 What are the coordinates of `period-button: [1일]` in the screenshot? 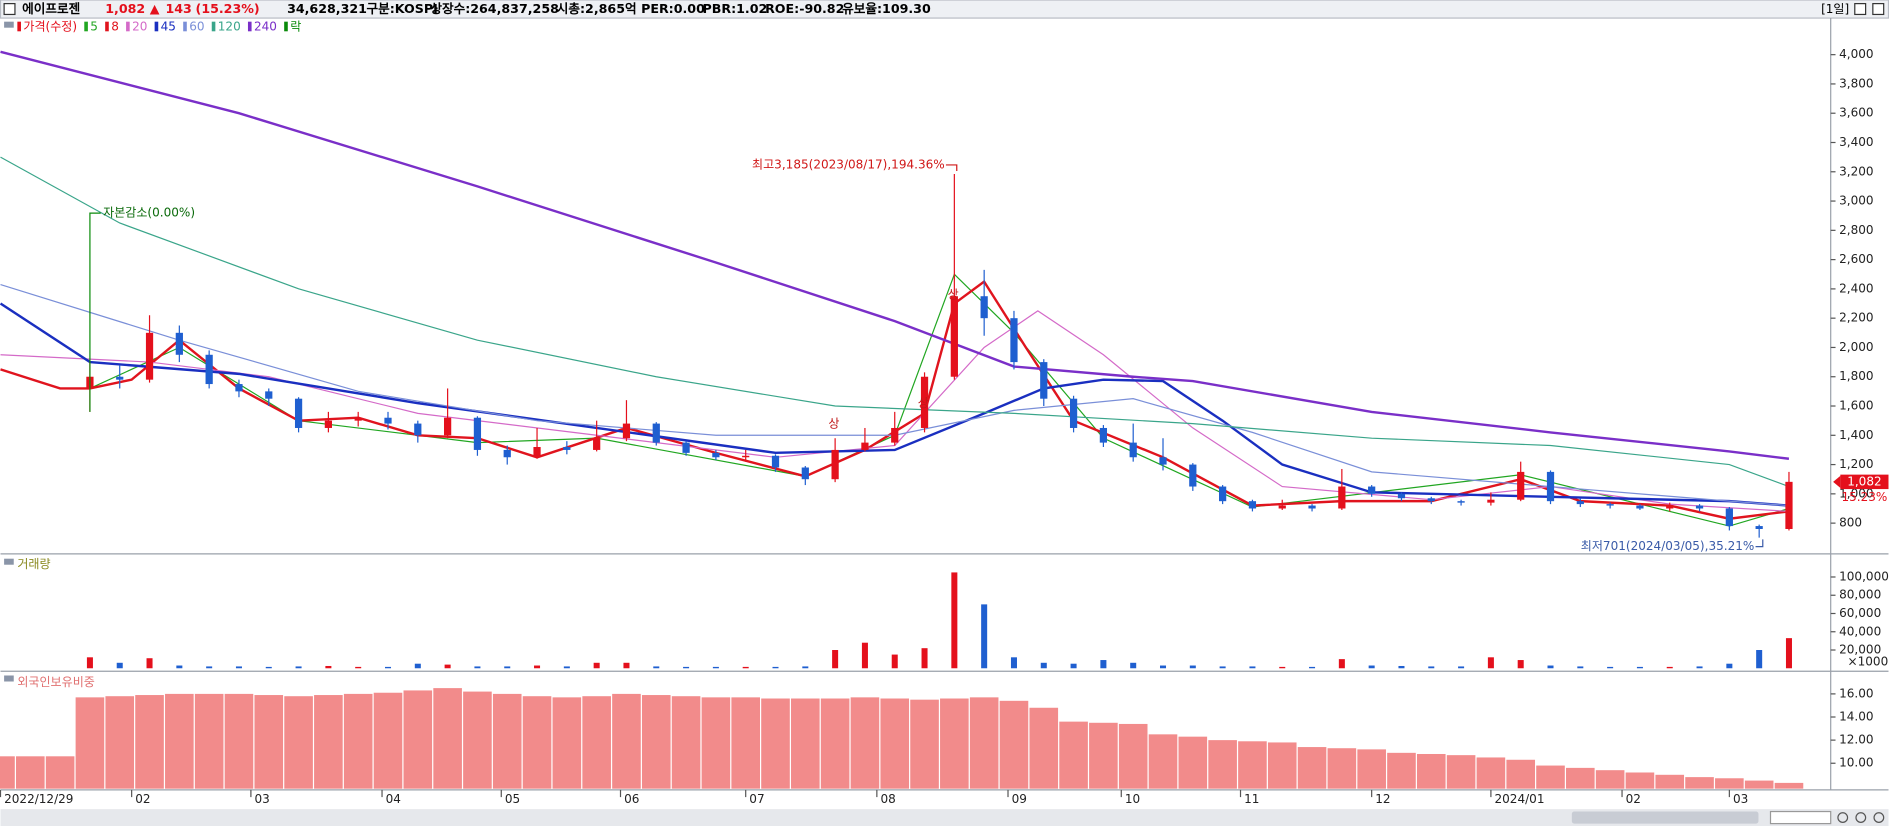 It's located at (1835, 9).